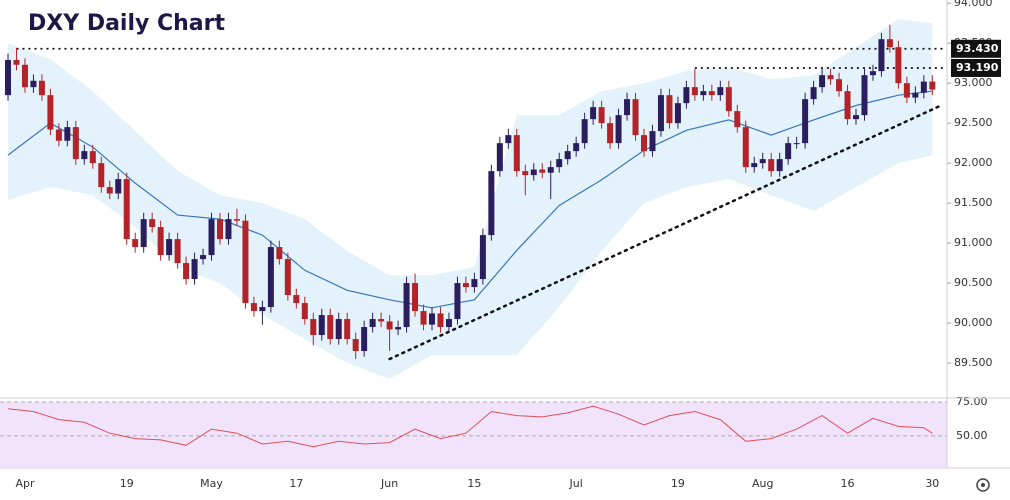 This screenshot has height=500, width=1010. I want to click on y-tick-label: 93.000, so click(973, 82).